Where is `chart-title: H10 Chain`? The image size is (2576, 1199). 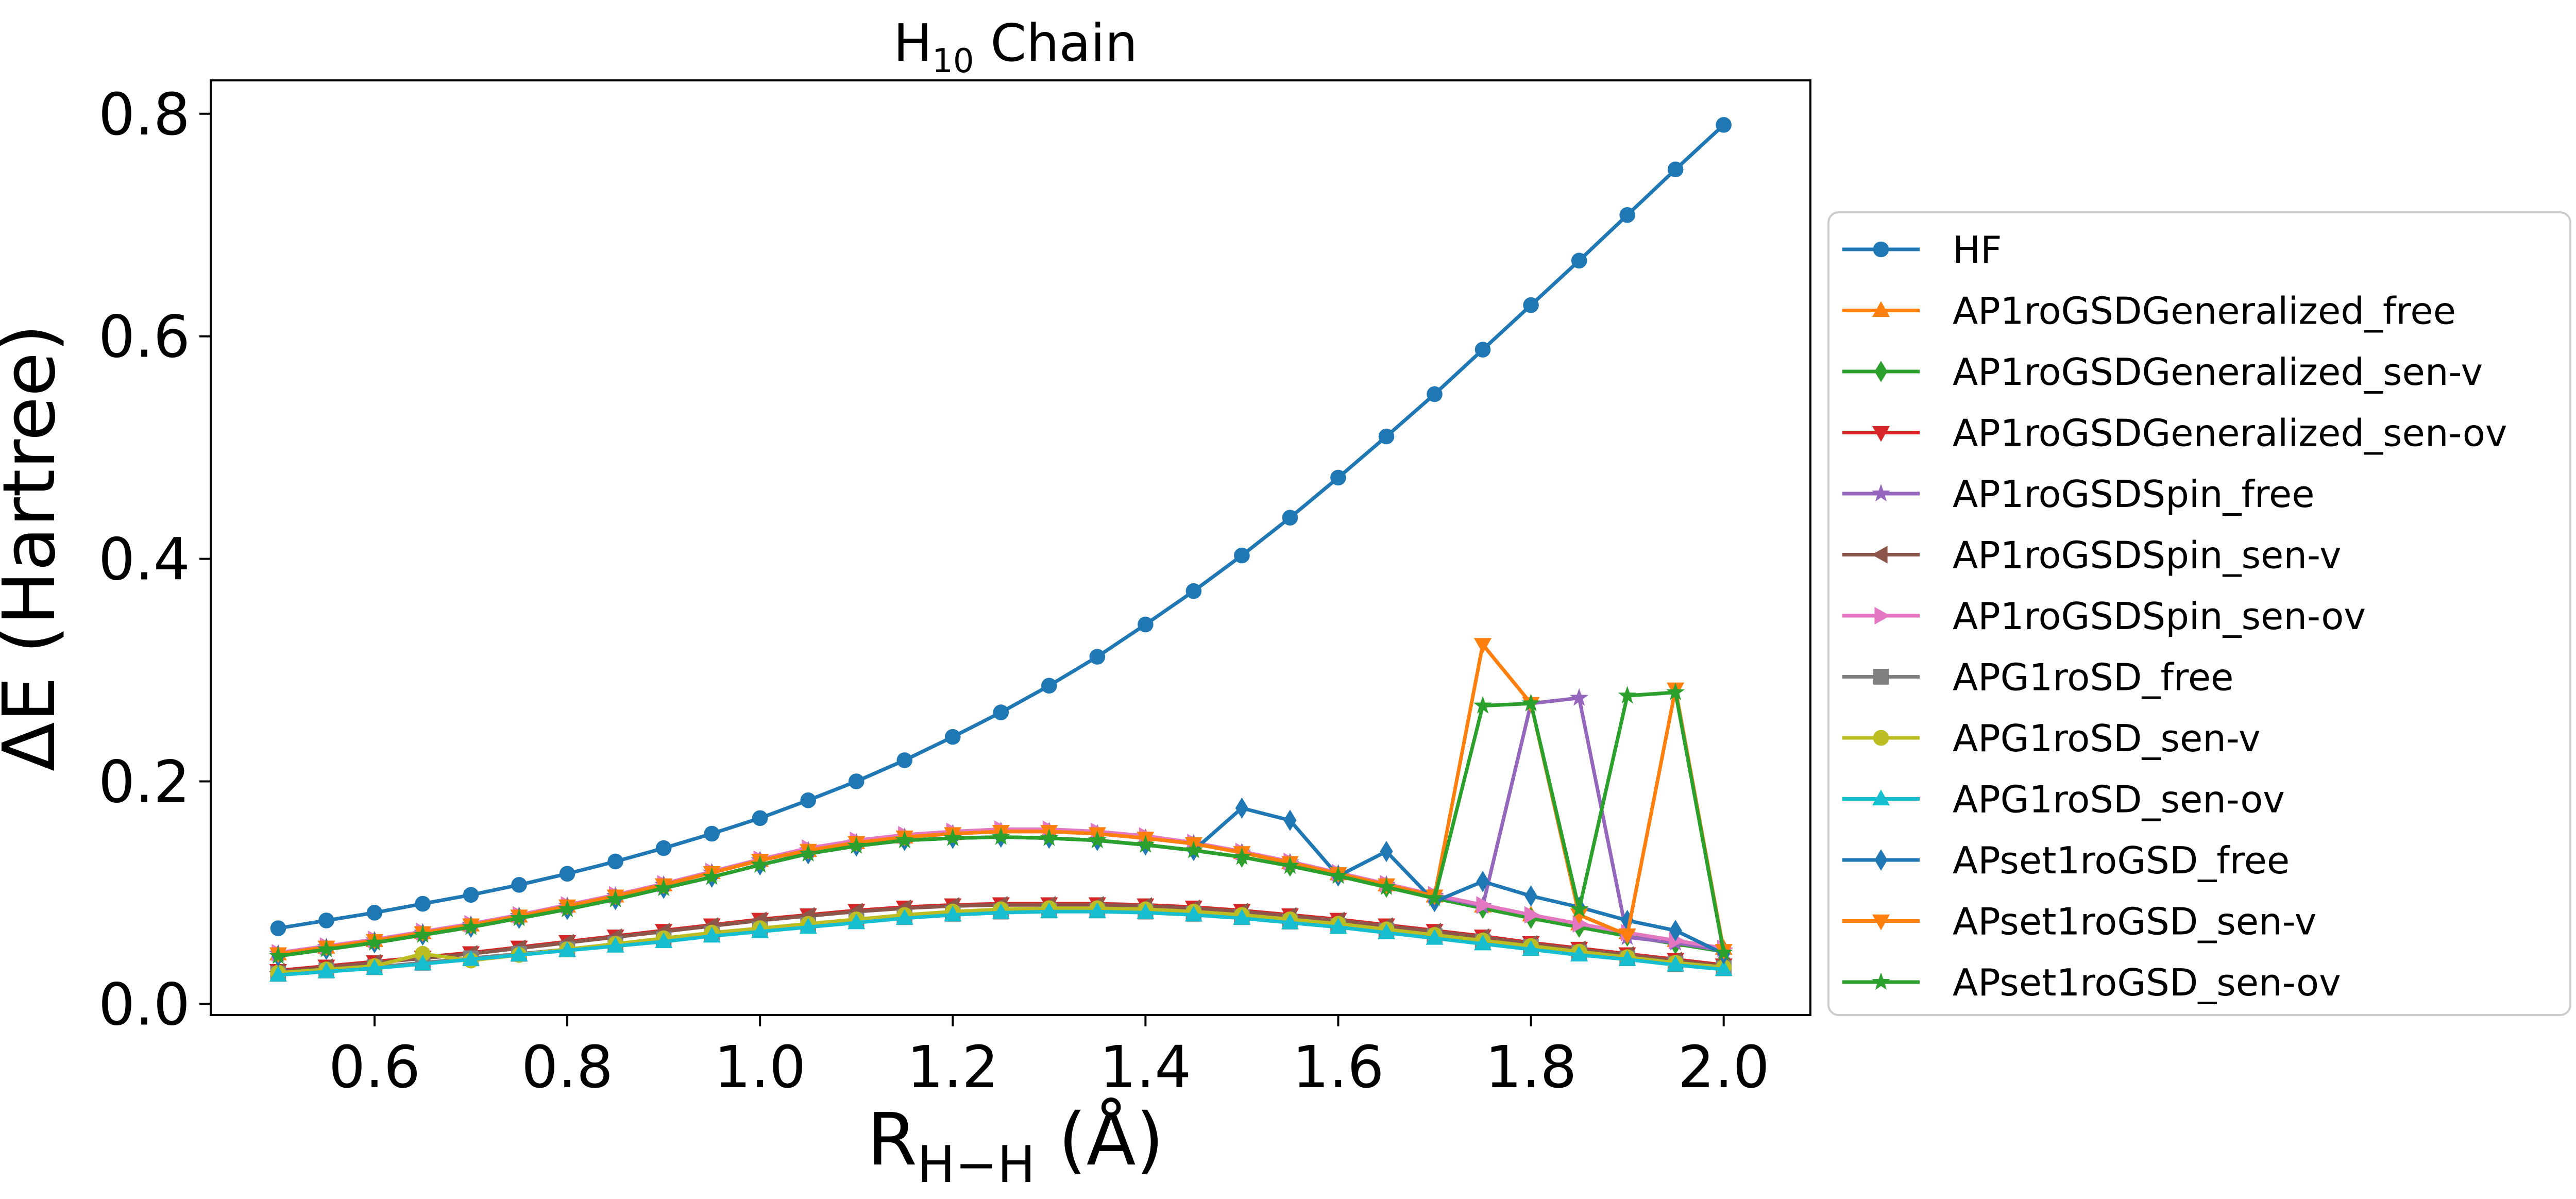 chart-title: H10 Chain is located at coordinates (1015, 46).